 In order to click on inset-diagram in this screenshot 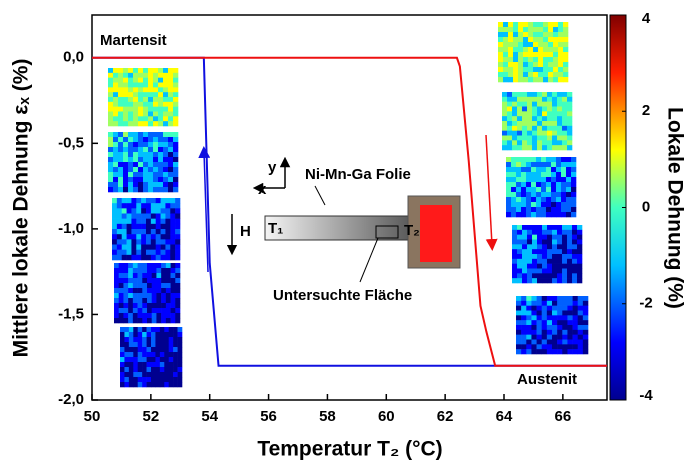, I will do `click(348, 208)`.